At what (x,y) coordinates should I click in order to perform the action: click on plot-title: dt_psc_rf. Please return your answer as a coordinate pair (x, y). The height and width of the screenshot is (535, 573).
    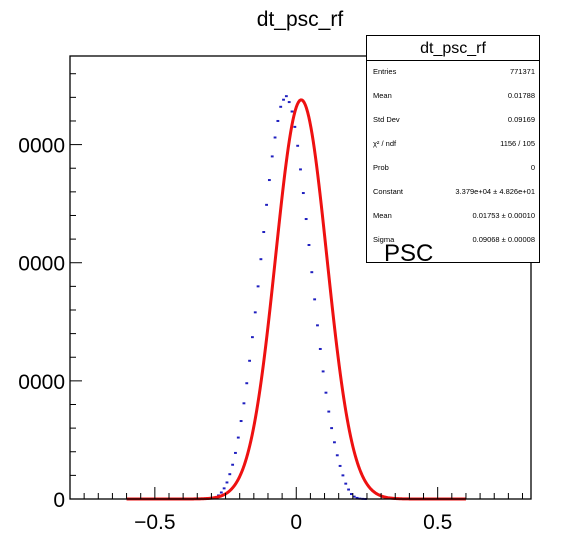
    Looking at the image, I should click on (300, 19).